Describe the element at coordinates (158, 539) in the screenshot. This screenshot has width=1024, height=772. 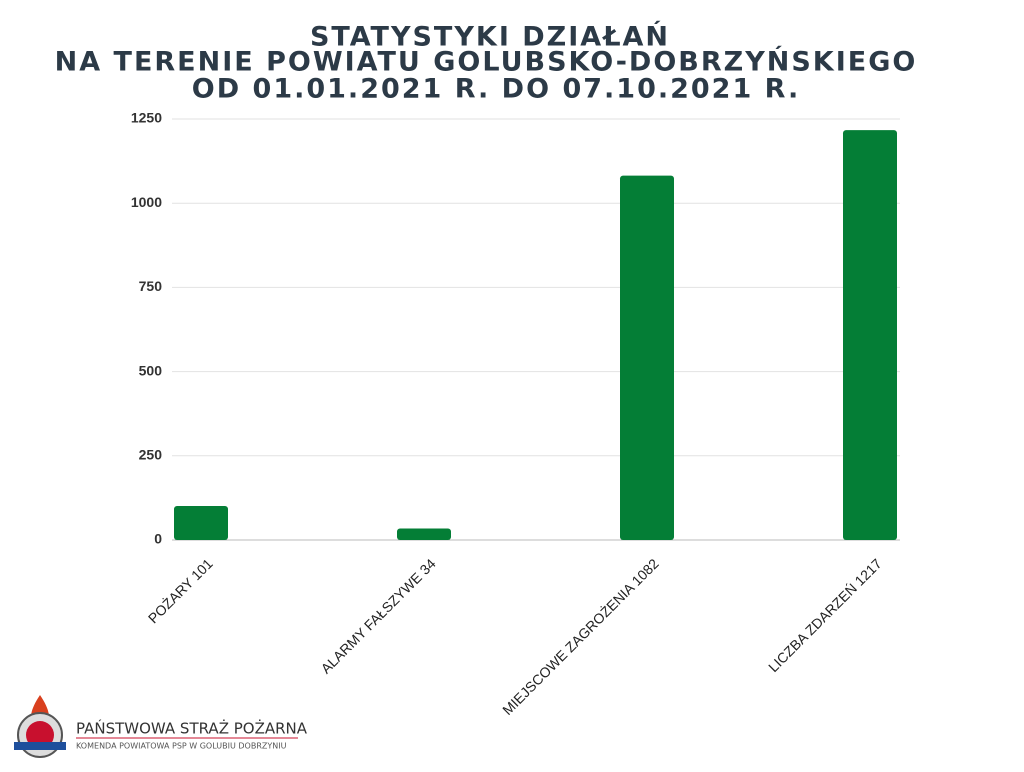
I see `y-tick-label: 0` at that location.